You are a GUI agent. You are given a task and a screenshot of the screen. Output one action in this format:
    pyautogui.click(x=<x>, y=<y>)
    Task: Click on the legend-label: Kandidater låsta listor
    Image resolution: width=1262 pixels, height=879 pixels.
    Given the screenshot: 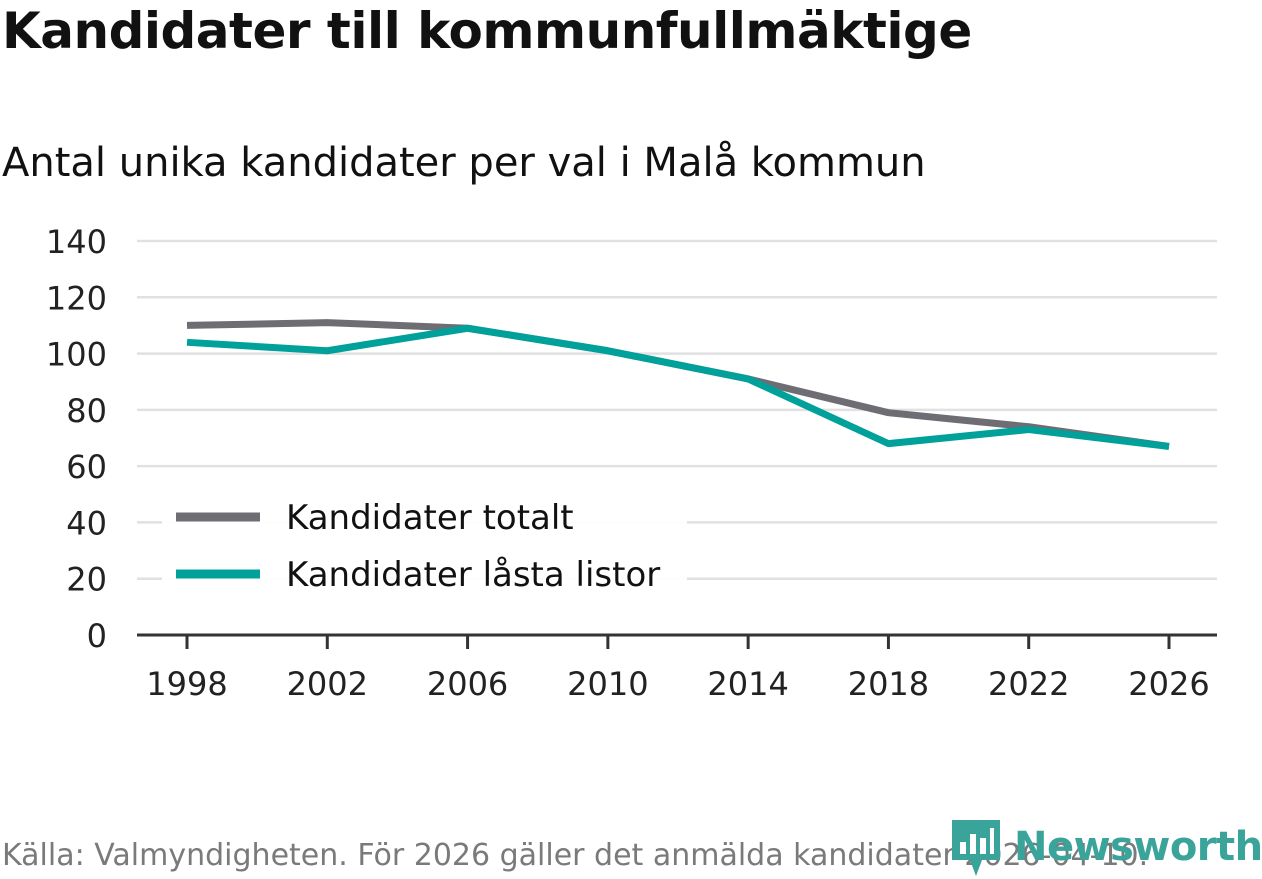 What is the action you would take?
    pyautogui.click(x=473, y=575)
    